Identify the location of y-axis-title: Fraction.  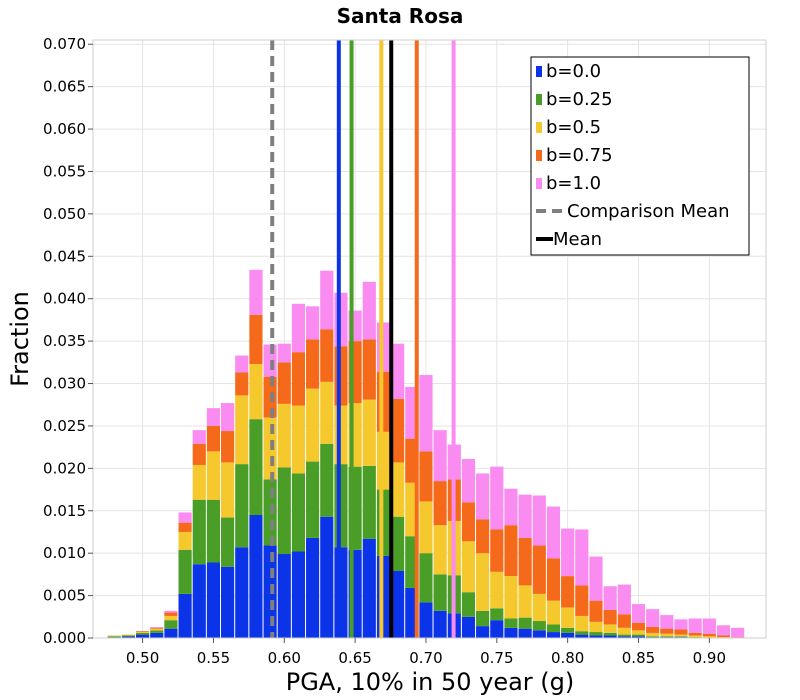
(20, 339).